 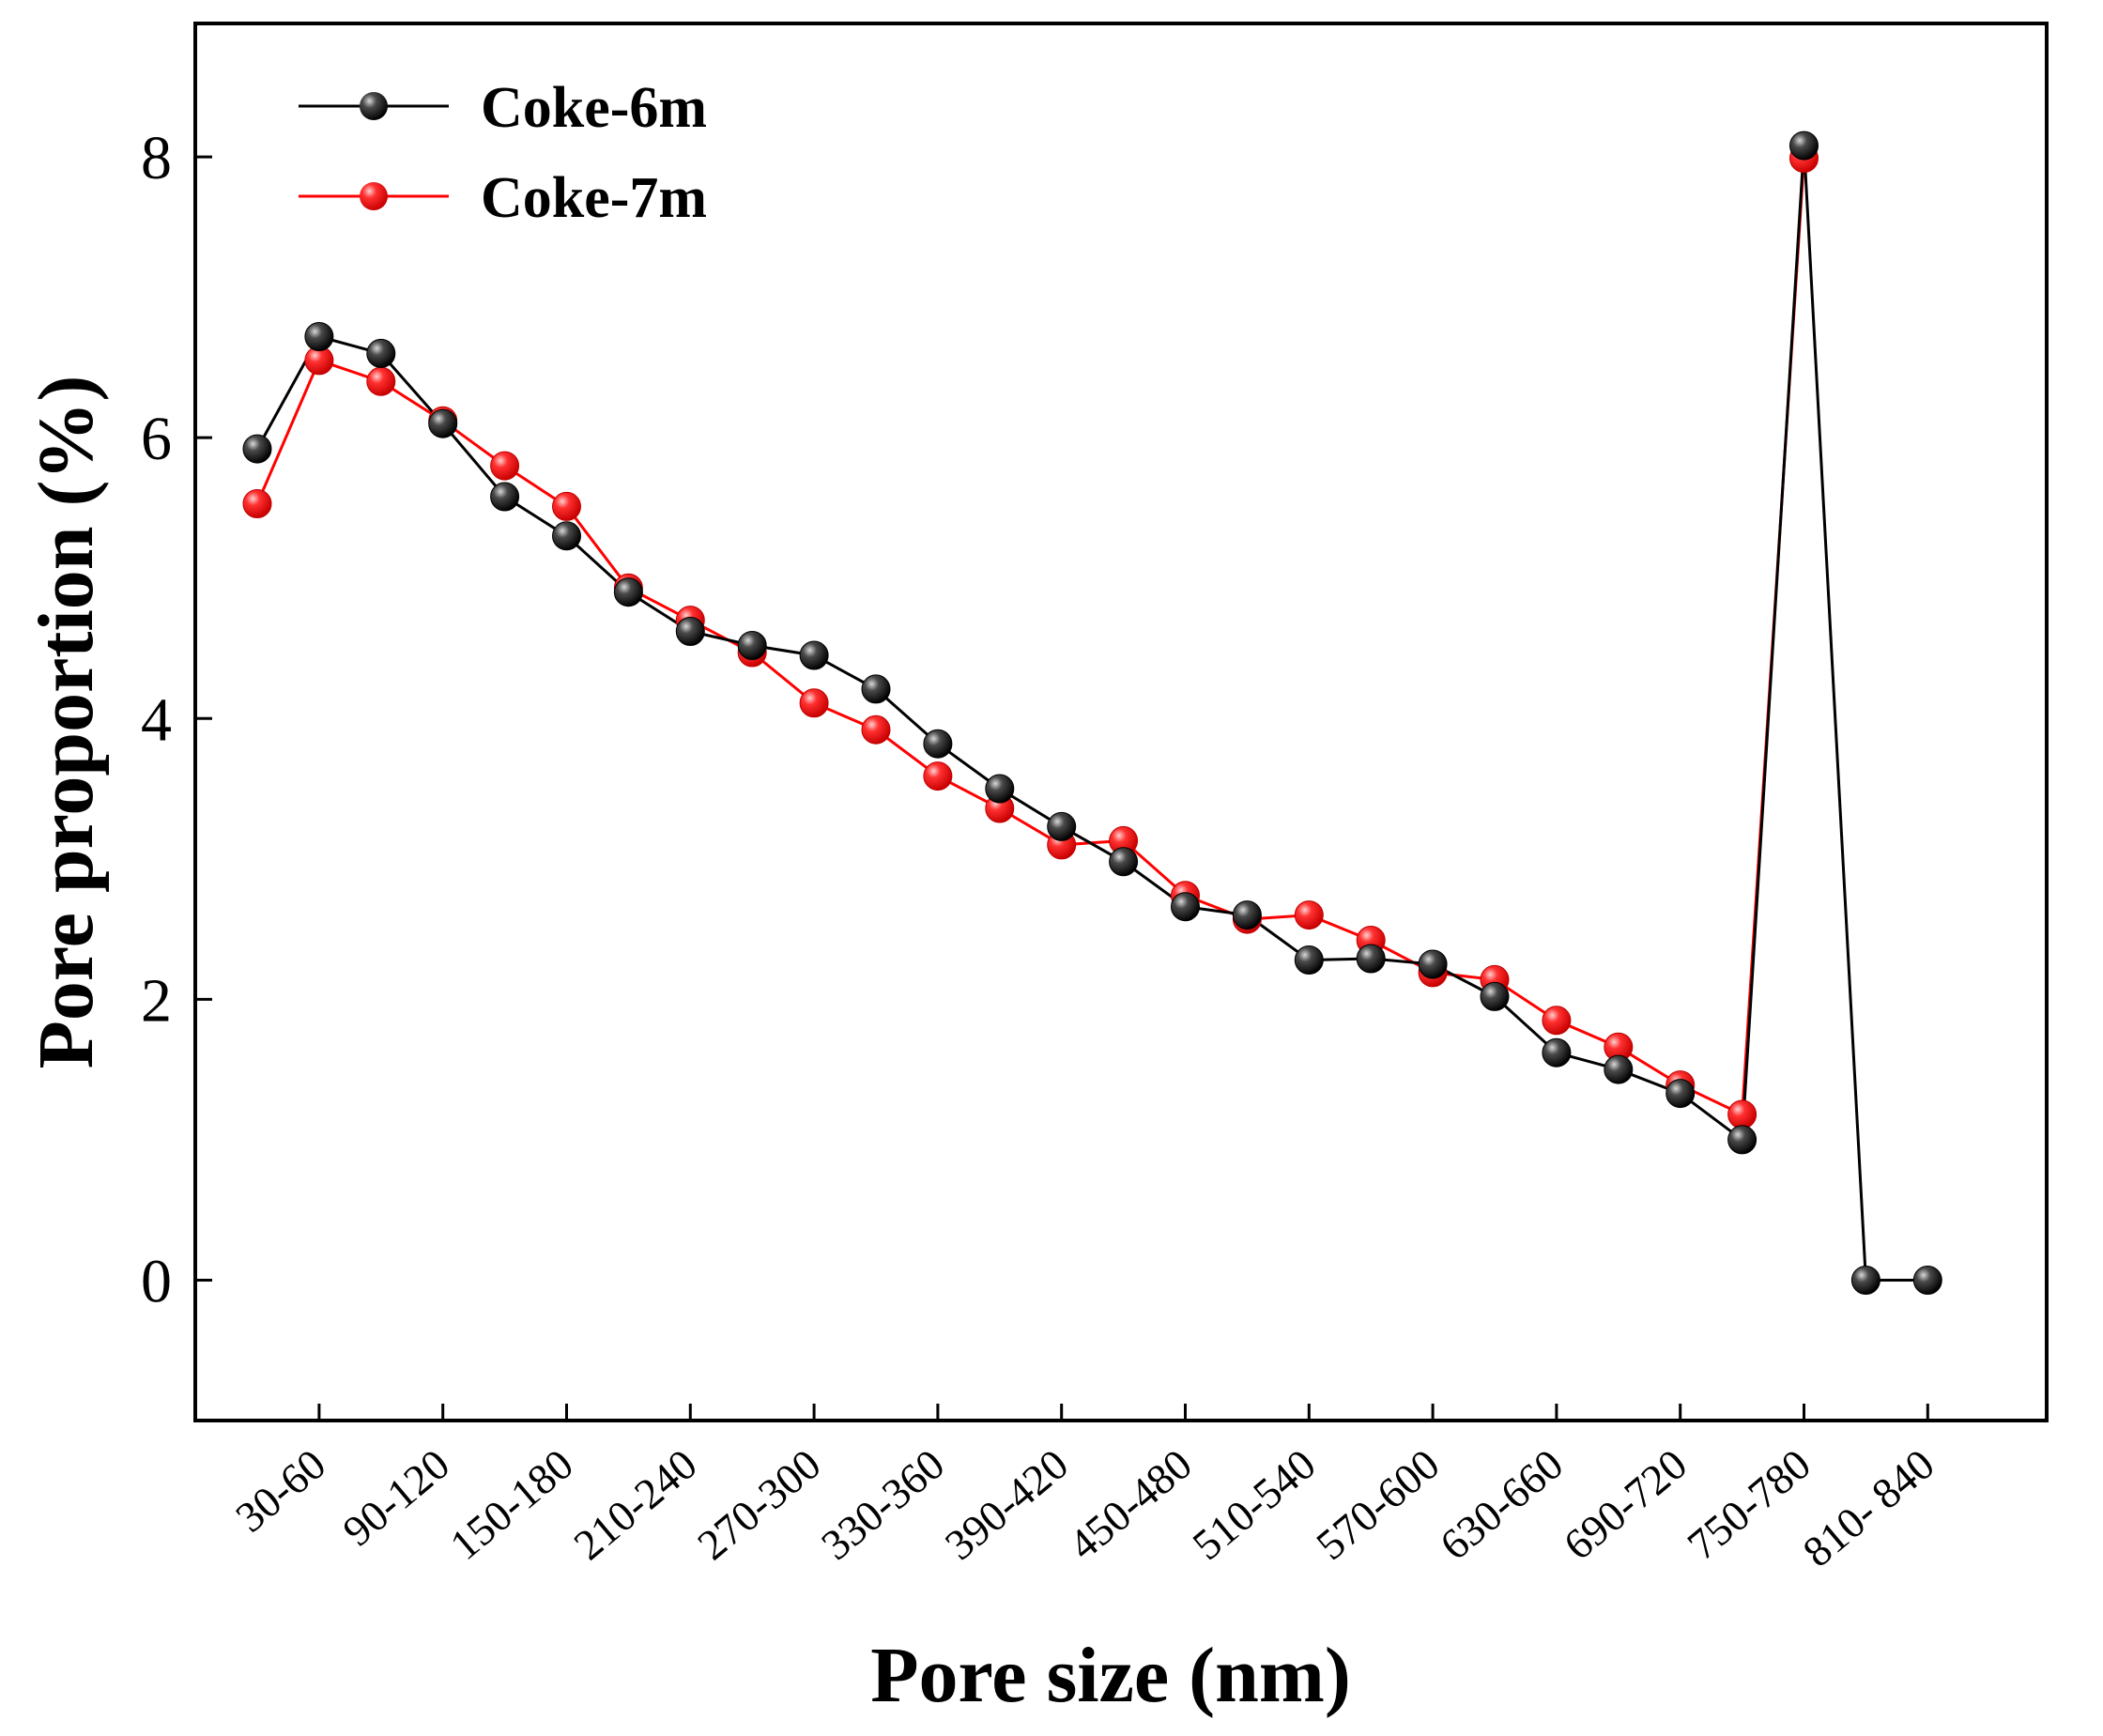 I want to click on x-tick-label: 510-540, so click(x=1253, y=1505).